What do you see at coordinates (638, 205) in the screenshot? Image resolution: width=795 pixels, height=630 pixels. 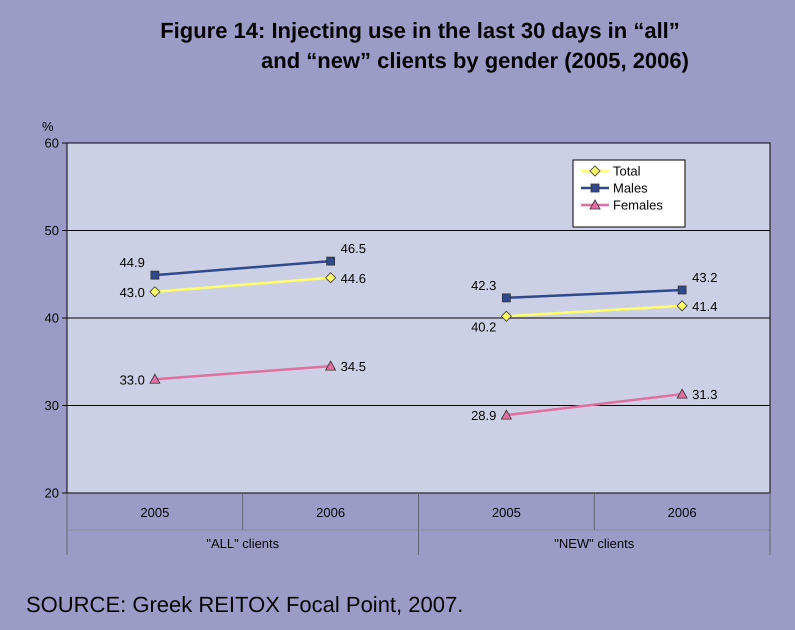 I see `legend-label: Females` at bounding box center [638, 205].